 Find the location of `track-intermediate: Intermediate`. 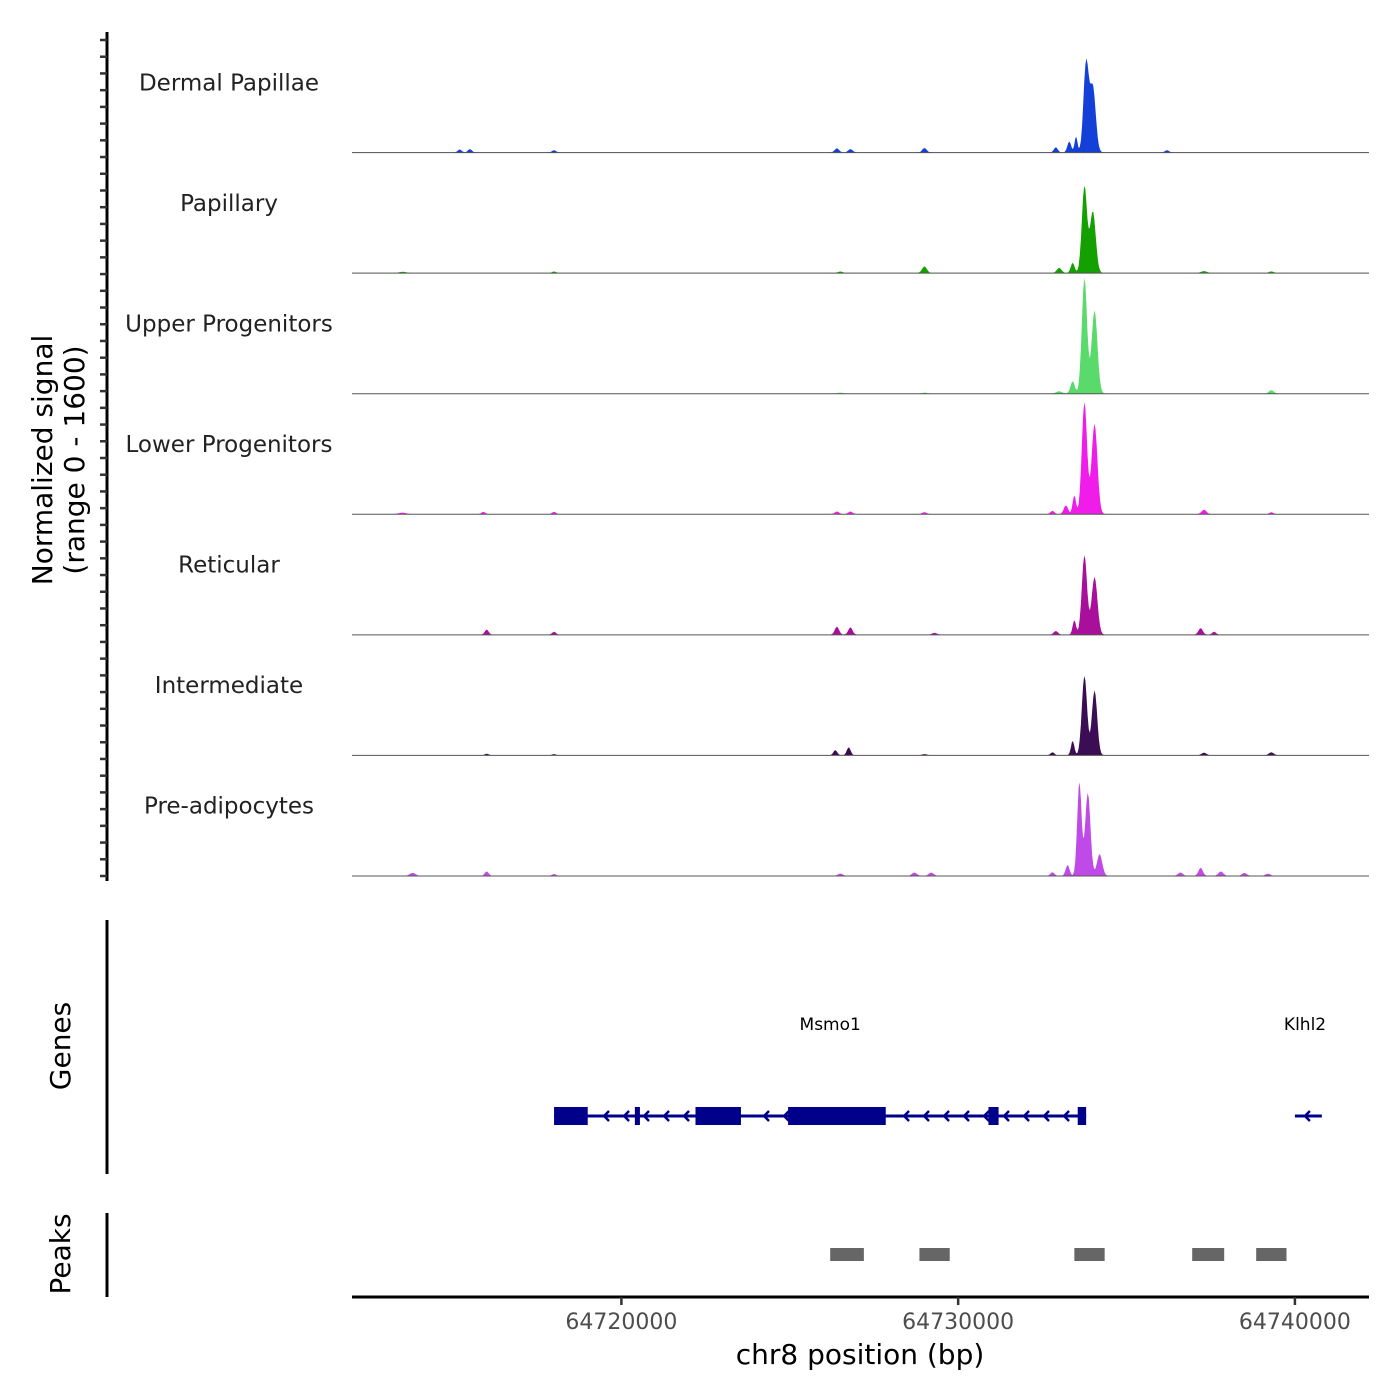

track-intermediate: Intermediate is located at coordinates (762, 714).